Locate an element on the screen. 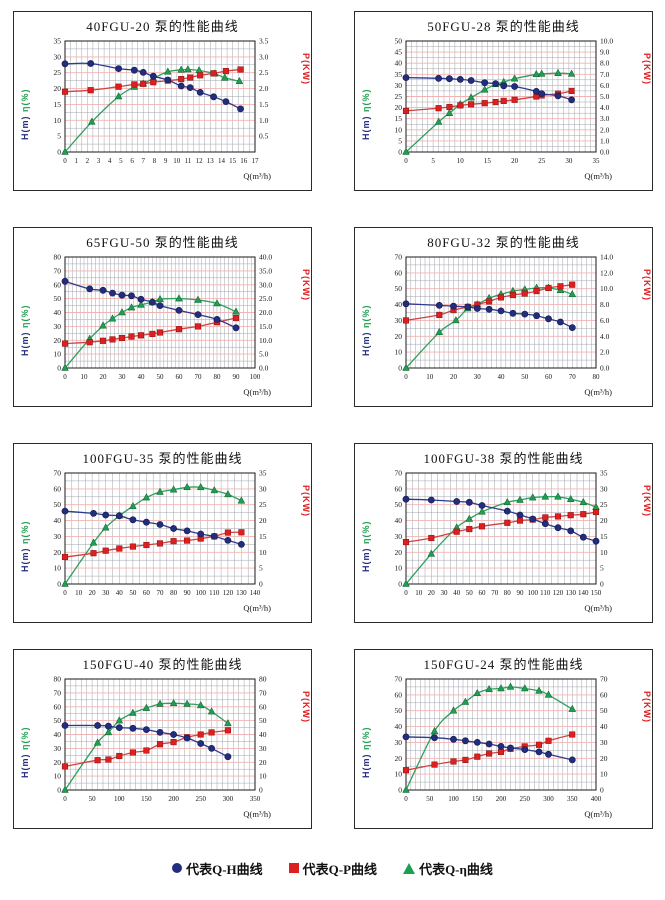  svg-text: 12 is located at coordinates (199, 161).